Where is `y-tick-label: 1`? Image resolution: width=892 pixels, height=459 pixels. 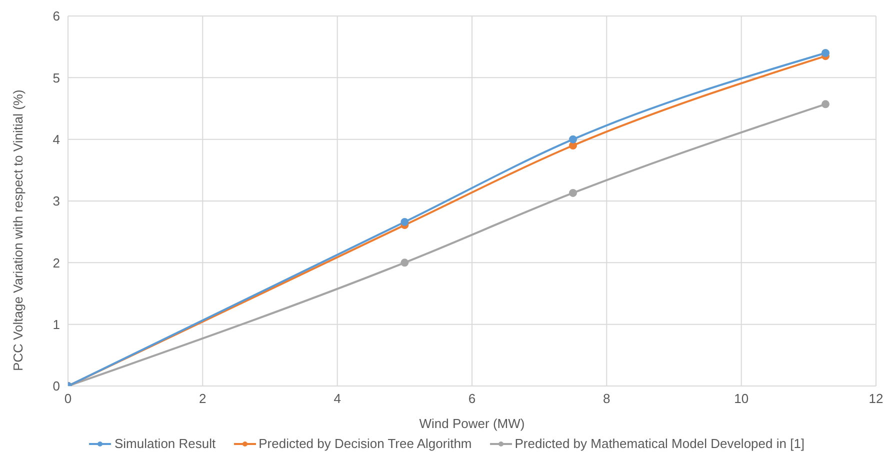
y-tick-label: 1 is located at coordinates (56, 324).